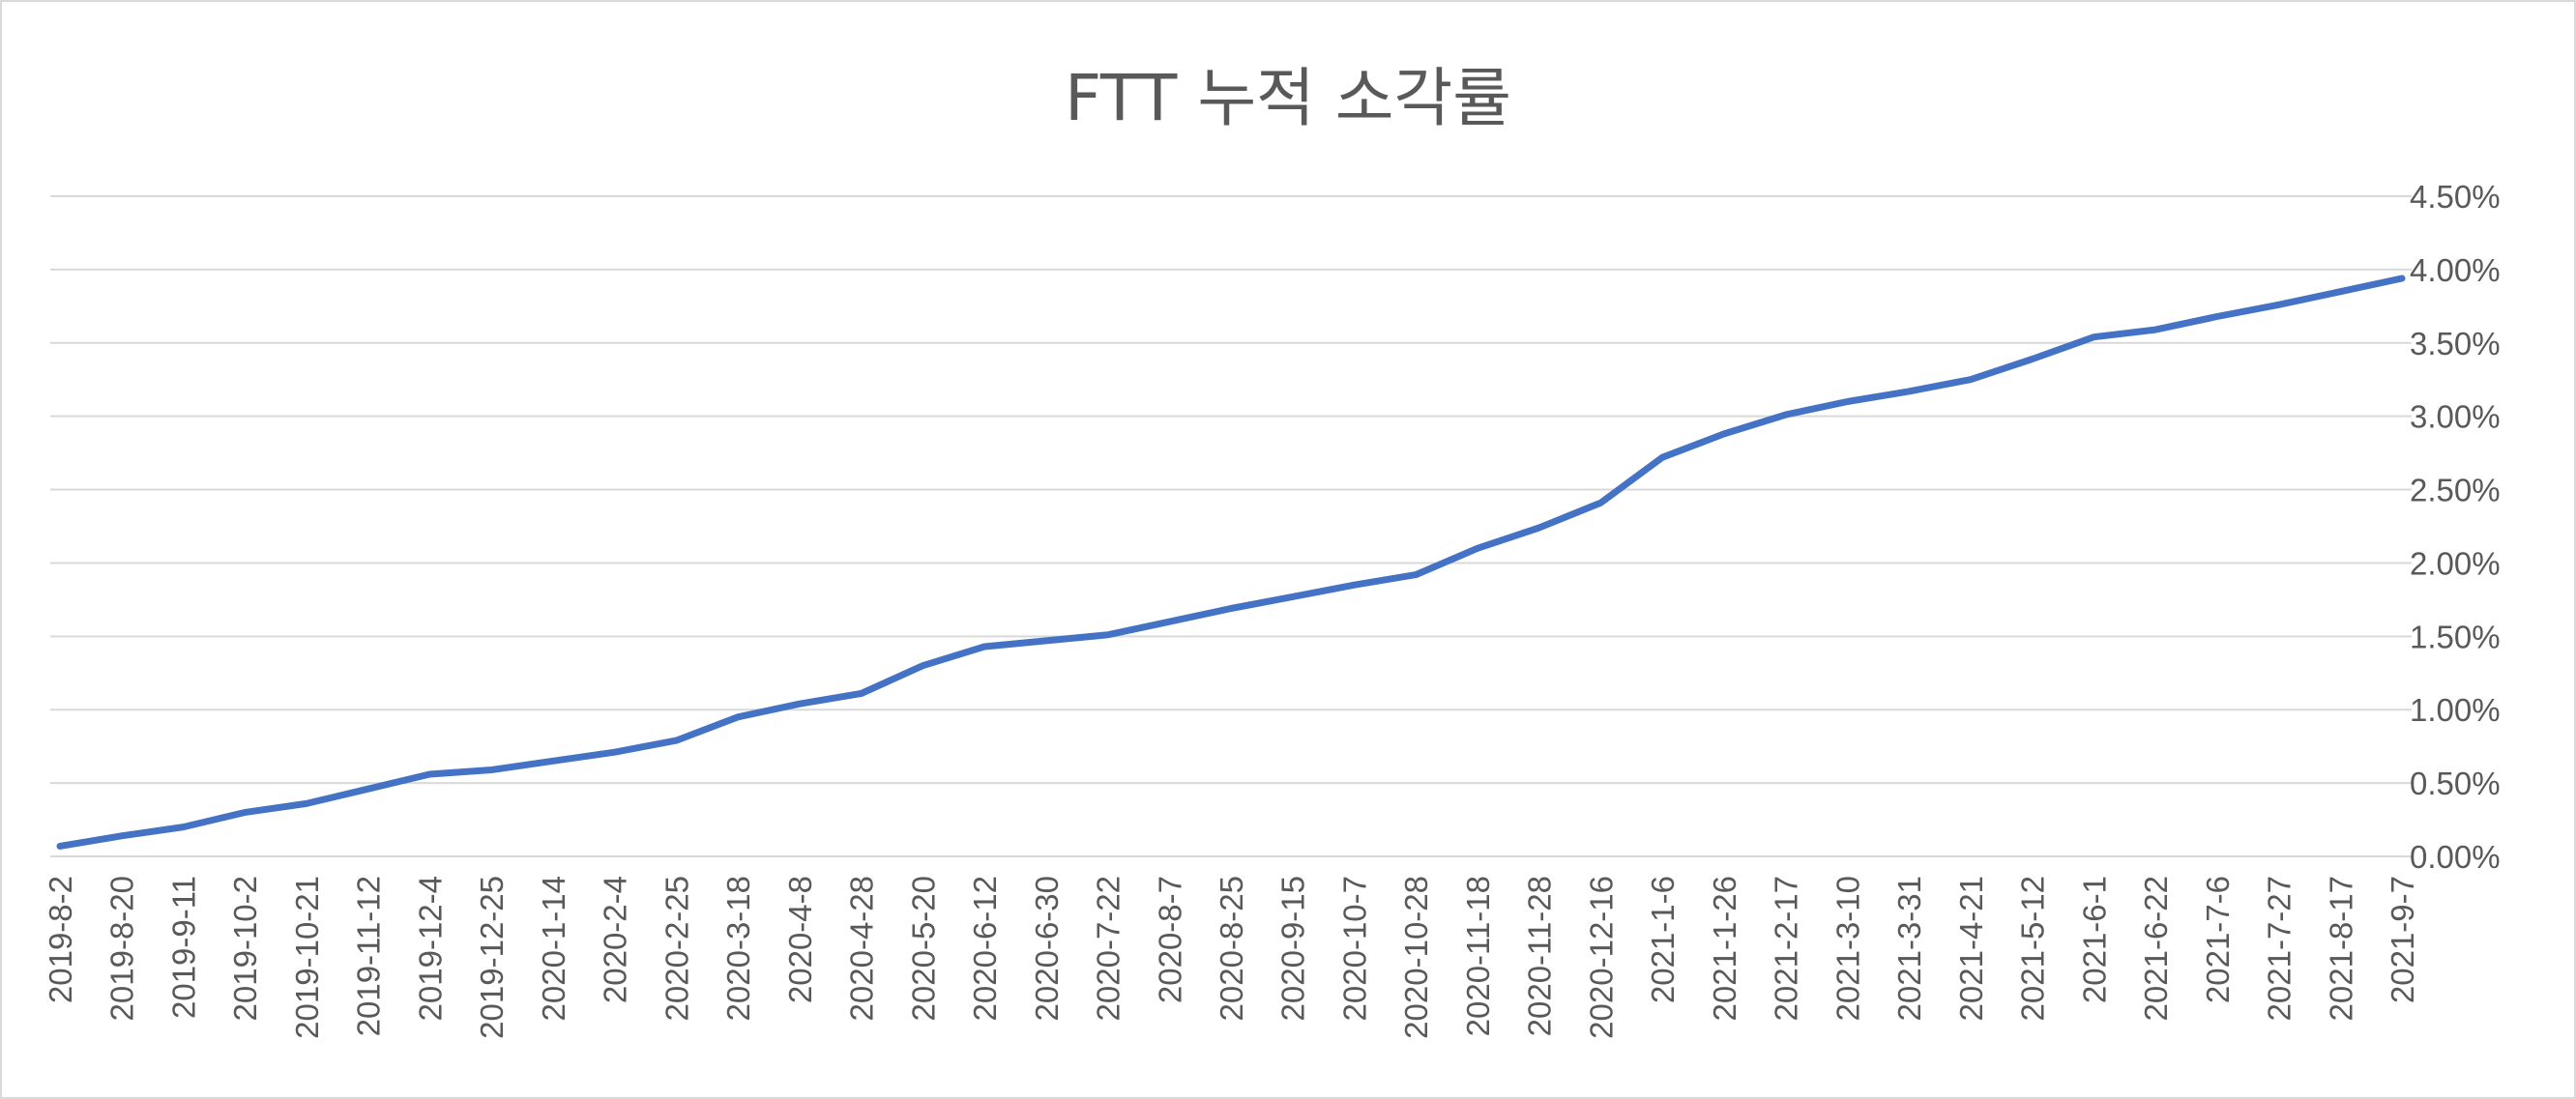 The width and height of the screenshot is (2576, 1099). Describe the element at coordinates (2455, 563) in the screenshot. I see `y-tick-label: 2.00%` at that location.